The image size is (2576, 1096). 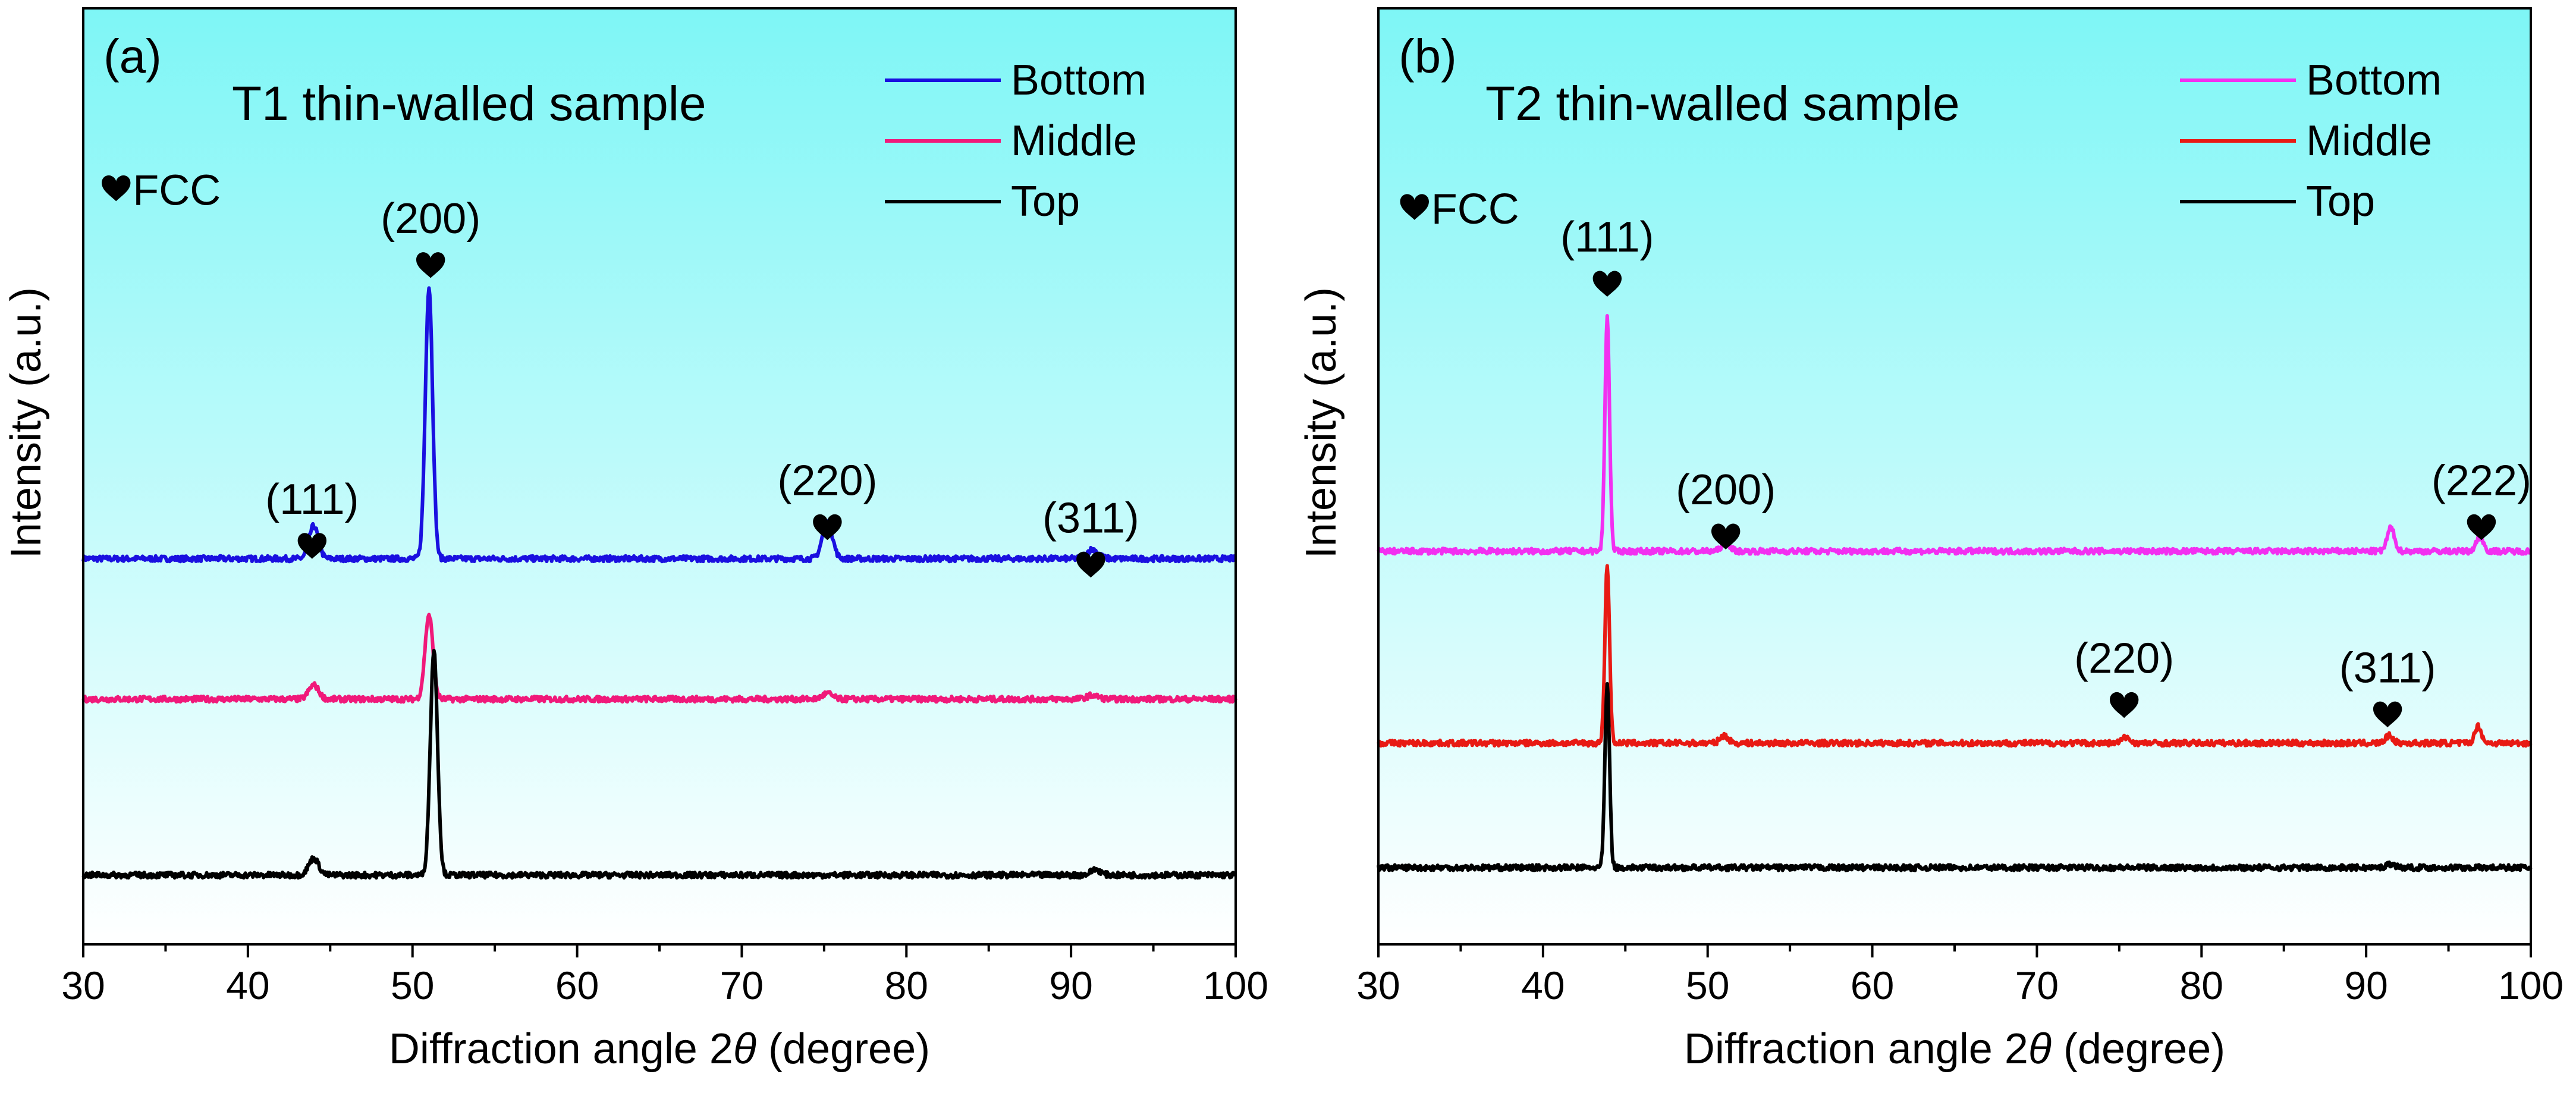 I want to click on peak-label: (222), so click(x=2481, y=481).